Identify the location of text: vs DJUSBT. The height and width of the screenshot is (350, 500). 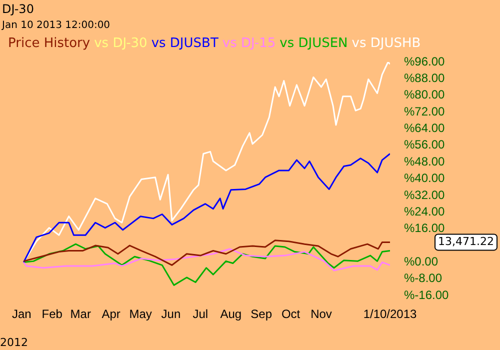
(184, 43).